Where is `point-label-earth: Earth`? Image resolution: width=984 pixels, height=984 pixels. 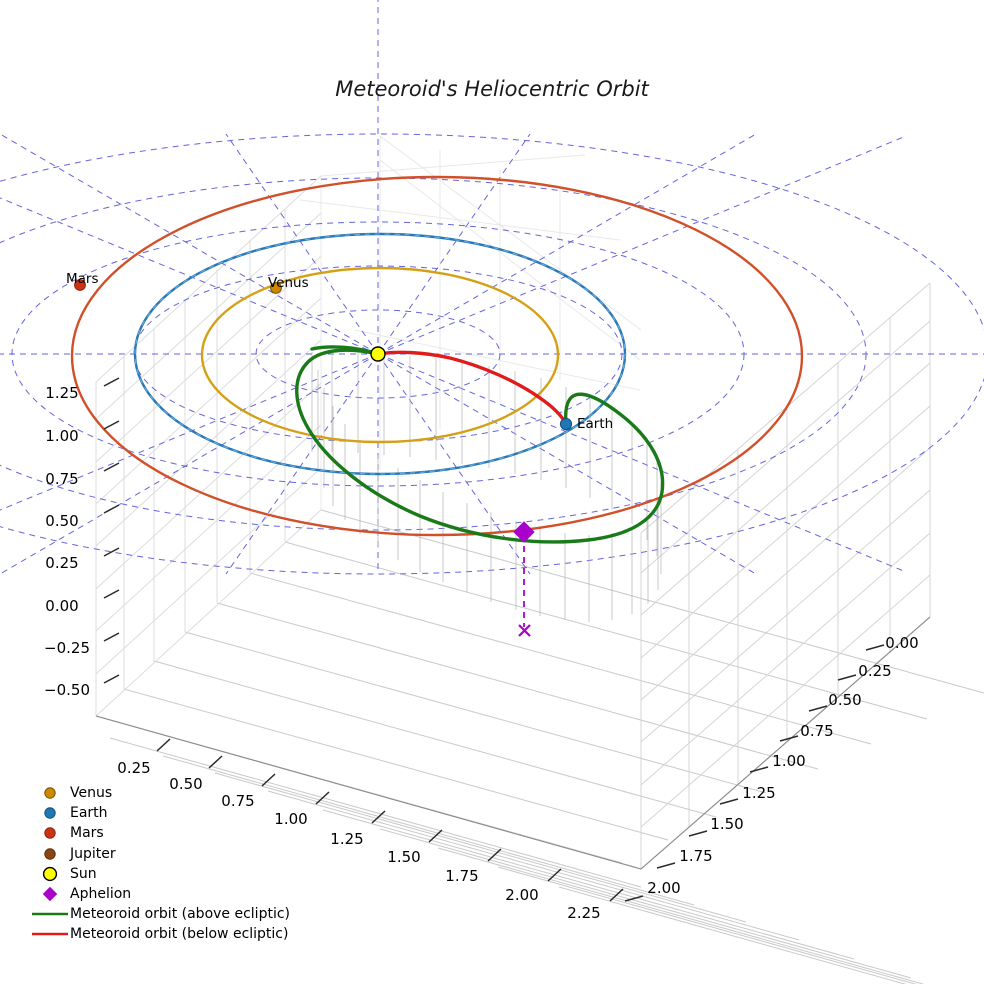
point-label-earth: Earth is located at coordinates (595, 424).